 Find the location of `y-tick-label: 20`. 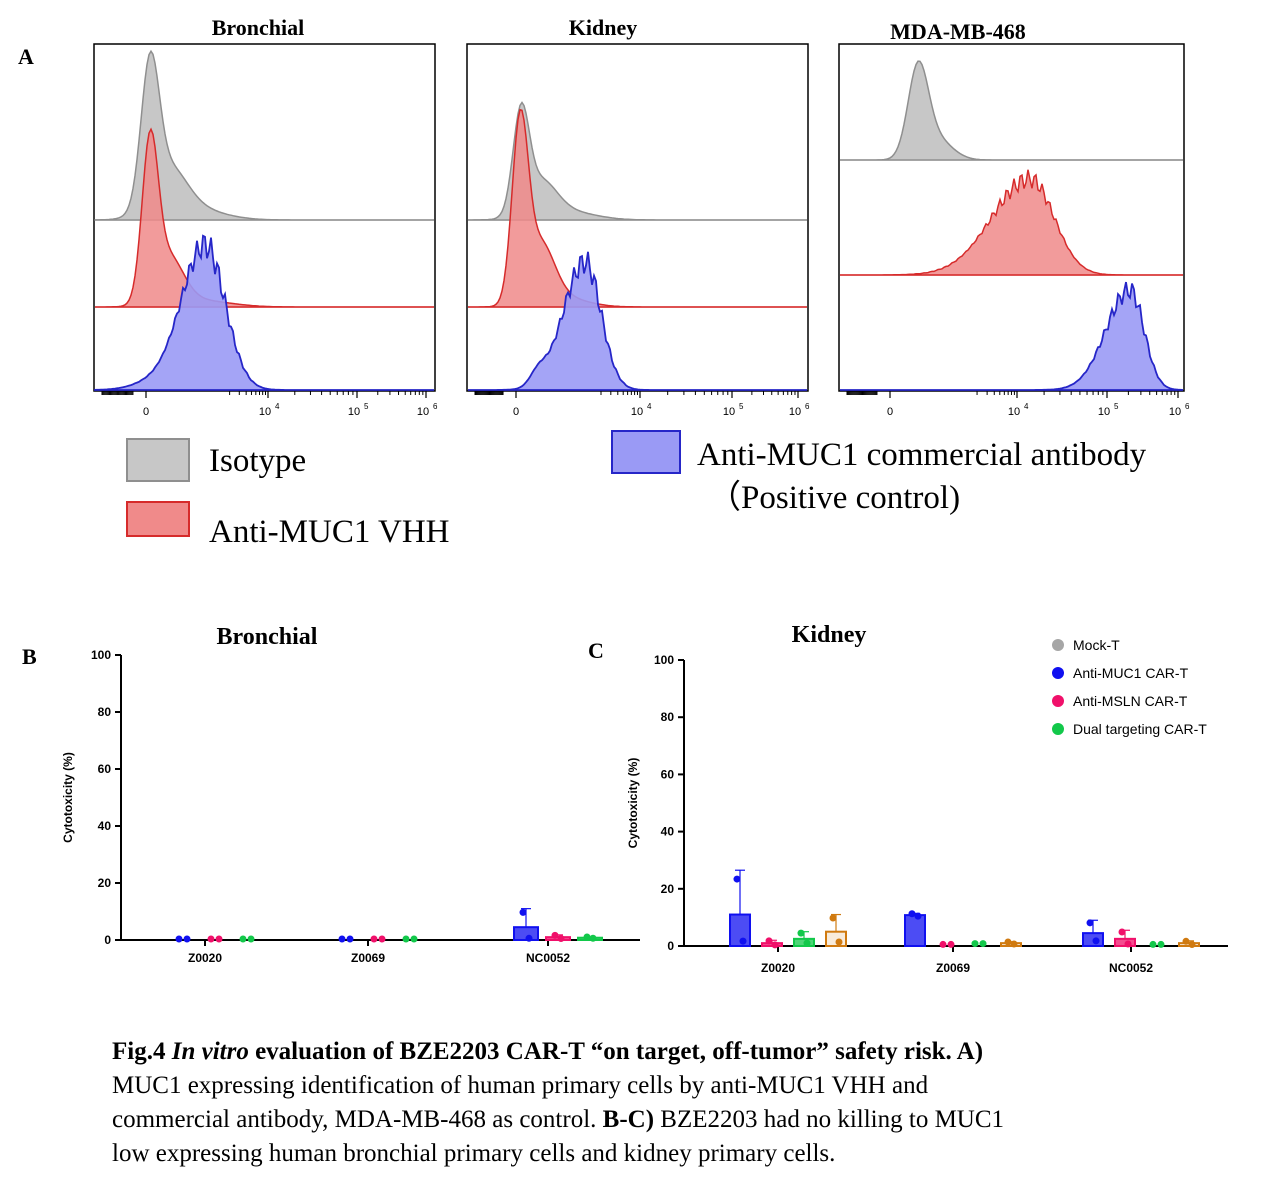

y-tick-label: 20 is located at coordinates (105, 883).